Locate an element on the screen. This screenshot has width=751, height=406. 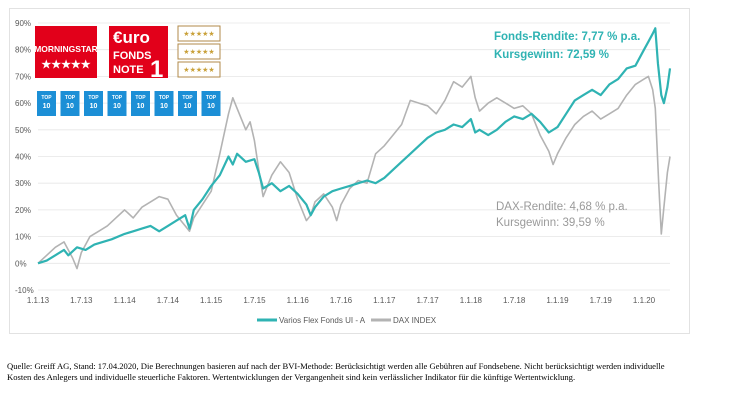
euro-grade: 1 is located at coordinates (156, 69).